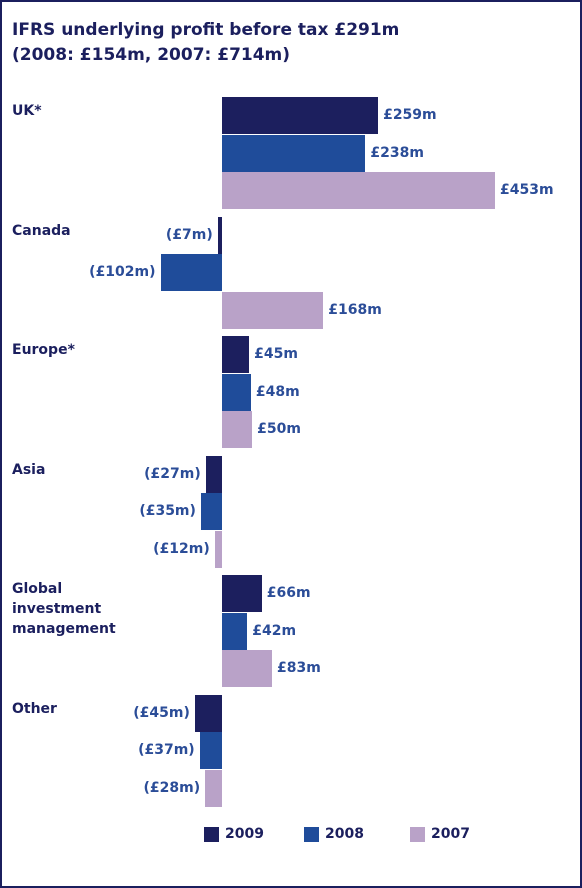  Describe the element at coordinates (344, 834) in the screenshot. I see `legend-label: 2008` at that location.